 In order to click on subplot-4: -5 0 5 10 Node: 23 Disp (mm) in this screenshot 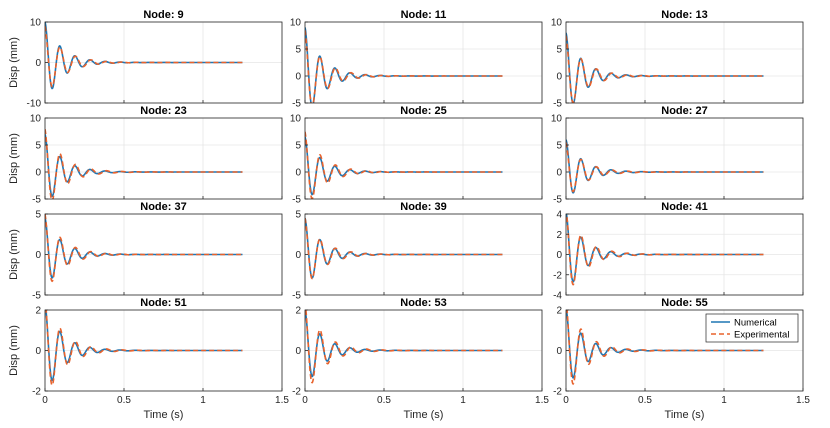, I will do `click(145, 155)`.